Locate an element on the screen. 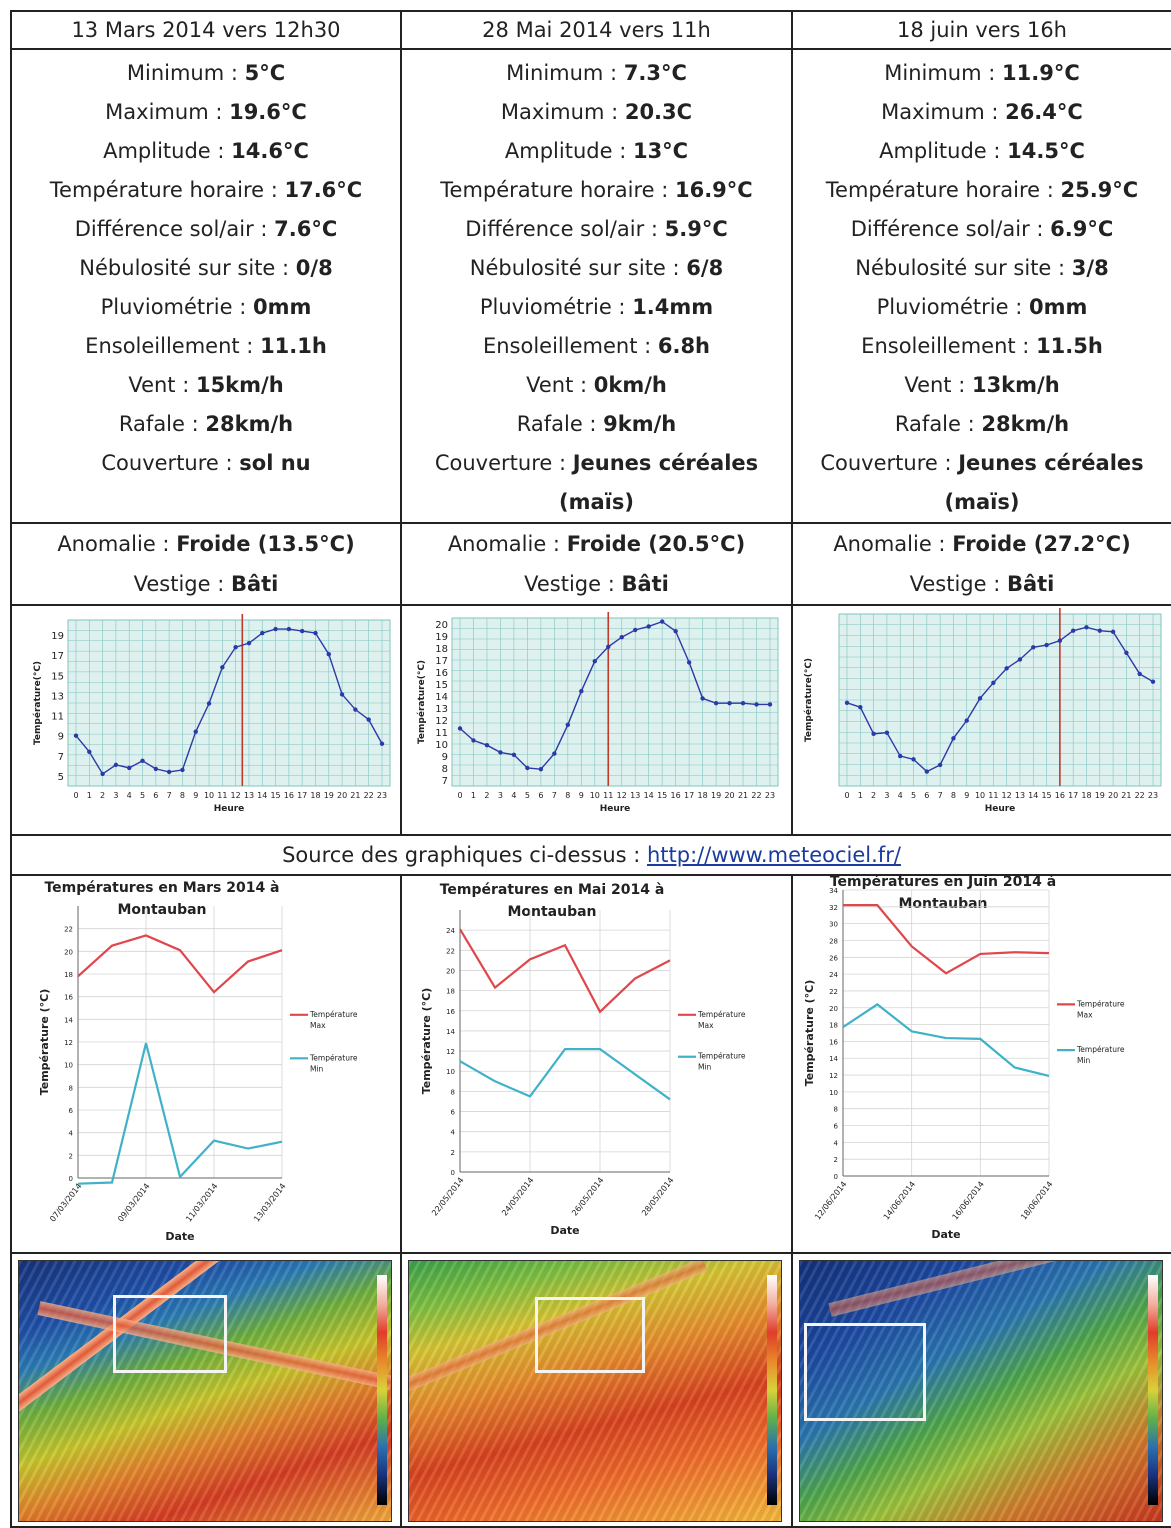  parameter-line: Nébulosité sur site : 6/8 is located at coordinates (596, 268).